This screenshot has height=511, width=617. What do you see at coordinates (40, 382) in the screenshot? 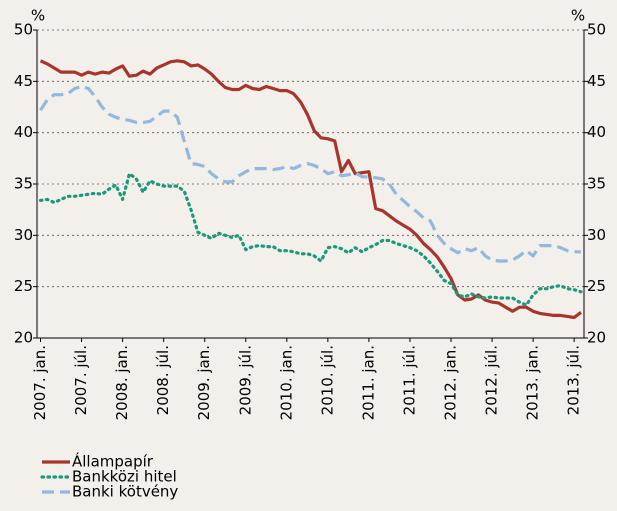
I see `x-tick-label: 2007. jan.` at bounding box center [40, 382].